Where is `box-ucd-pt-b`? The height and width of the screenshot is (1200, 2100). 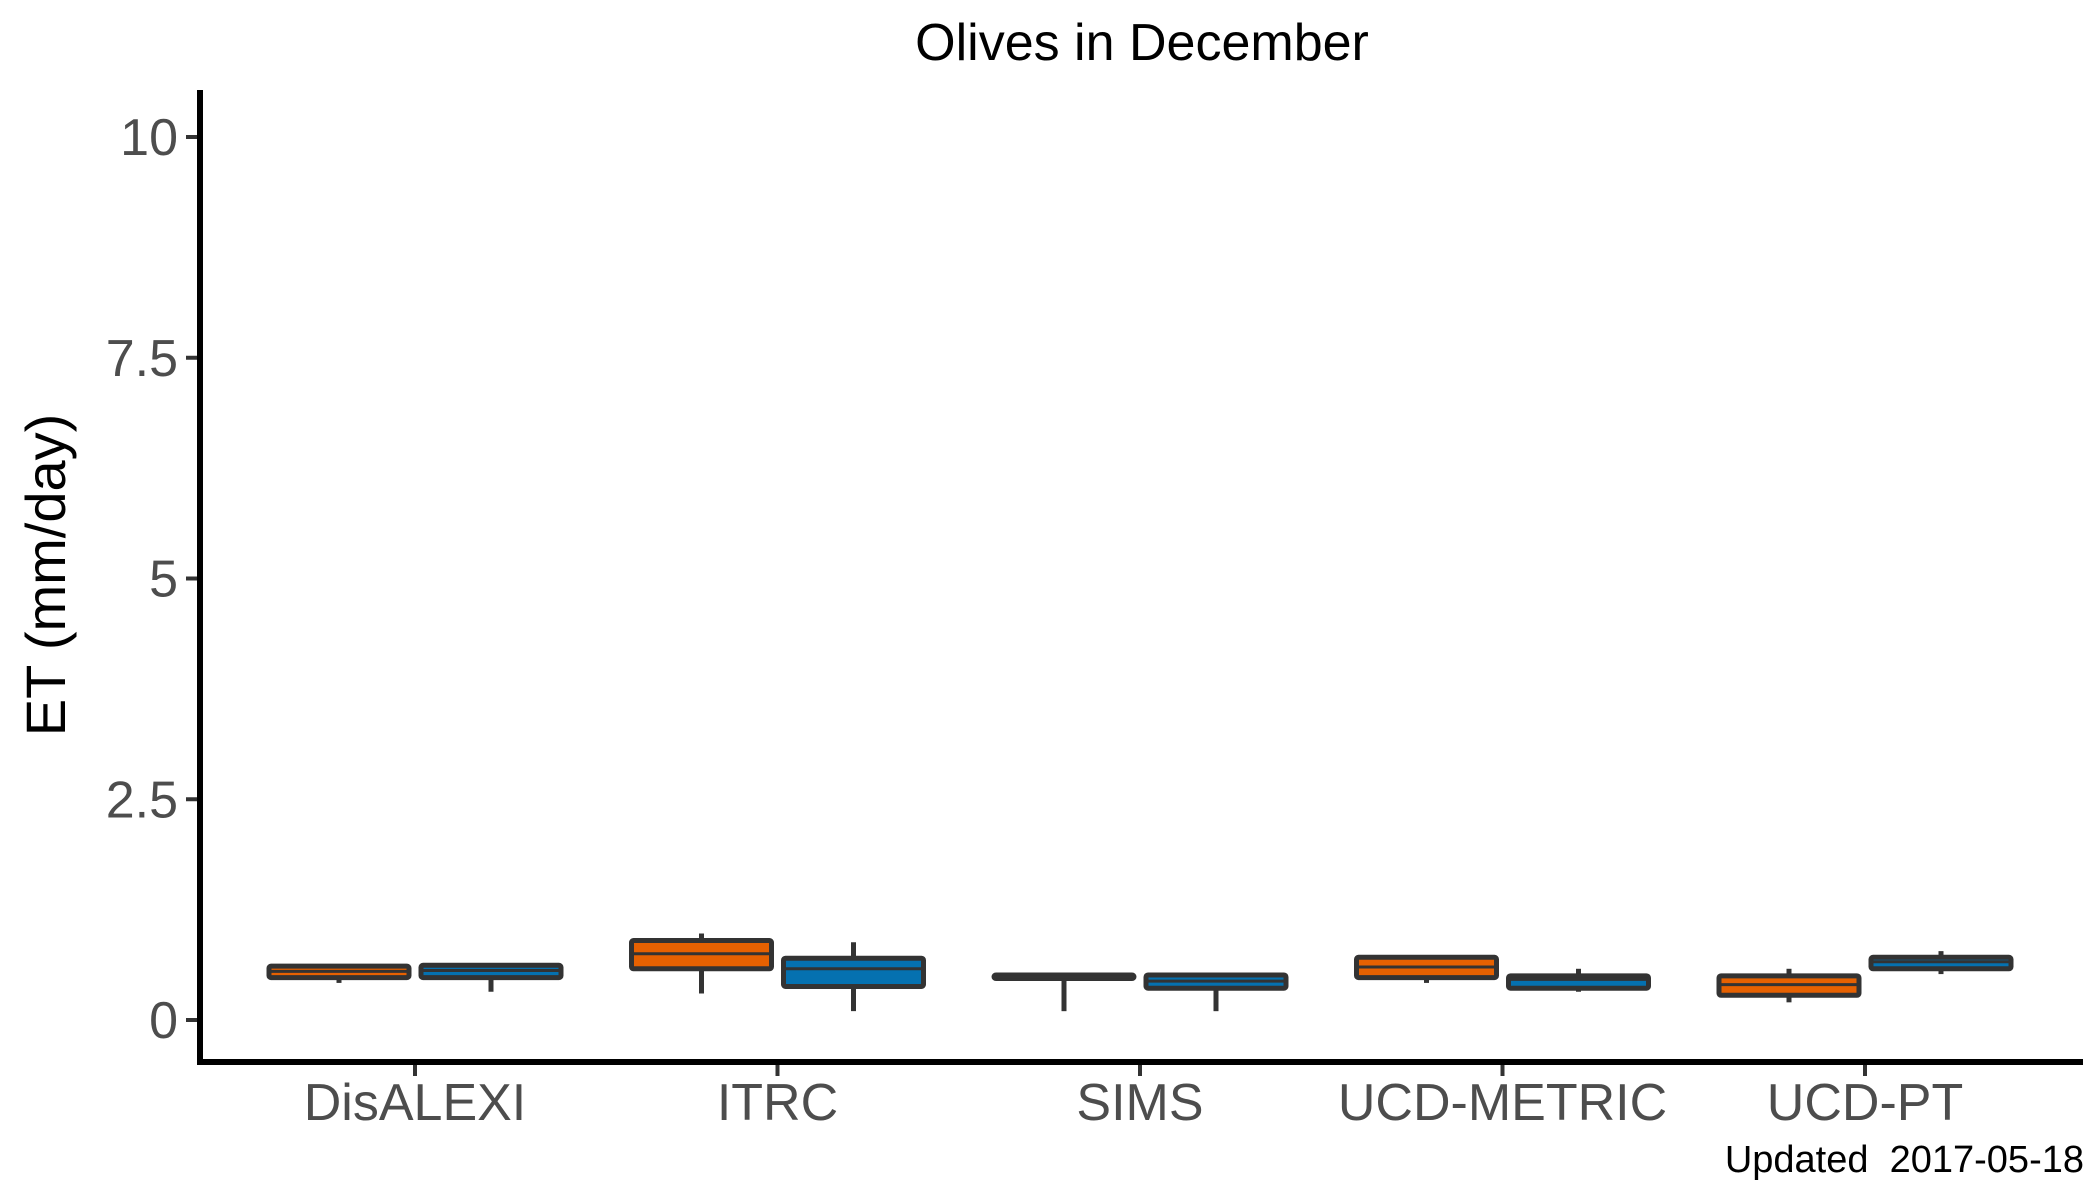
box-ucd-pt-b is located at coordinates (1941, 963).